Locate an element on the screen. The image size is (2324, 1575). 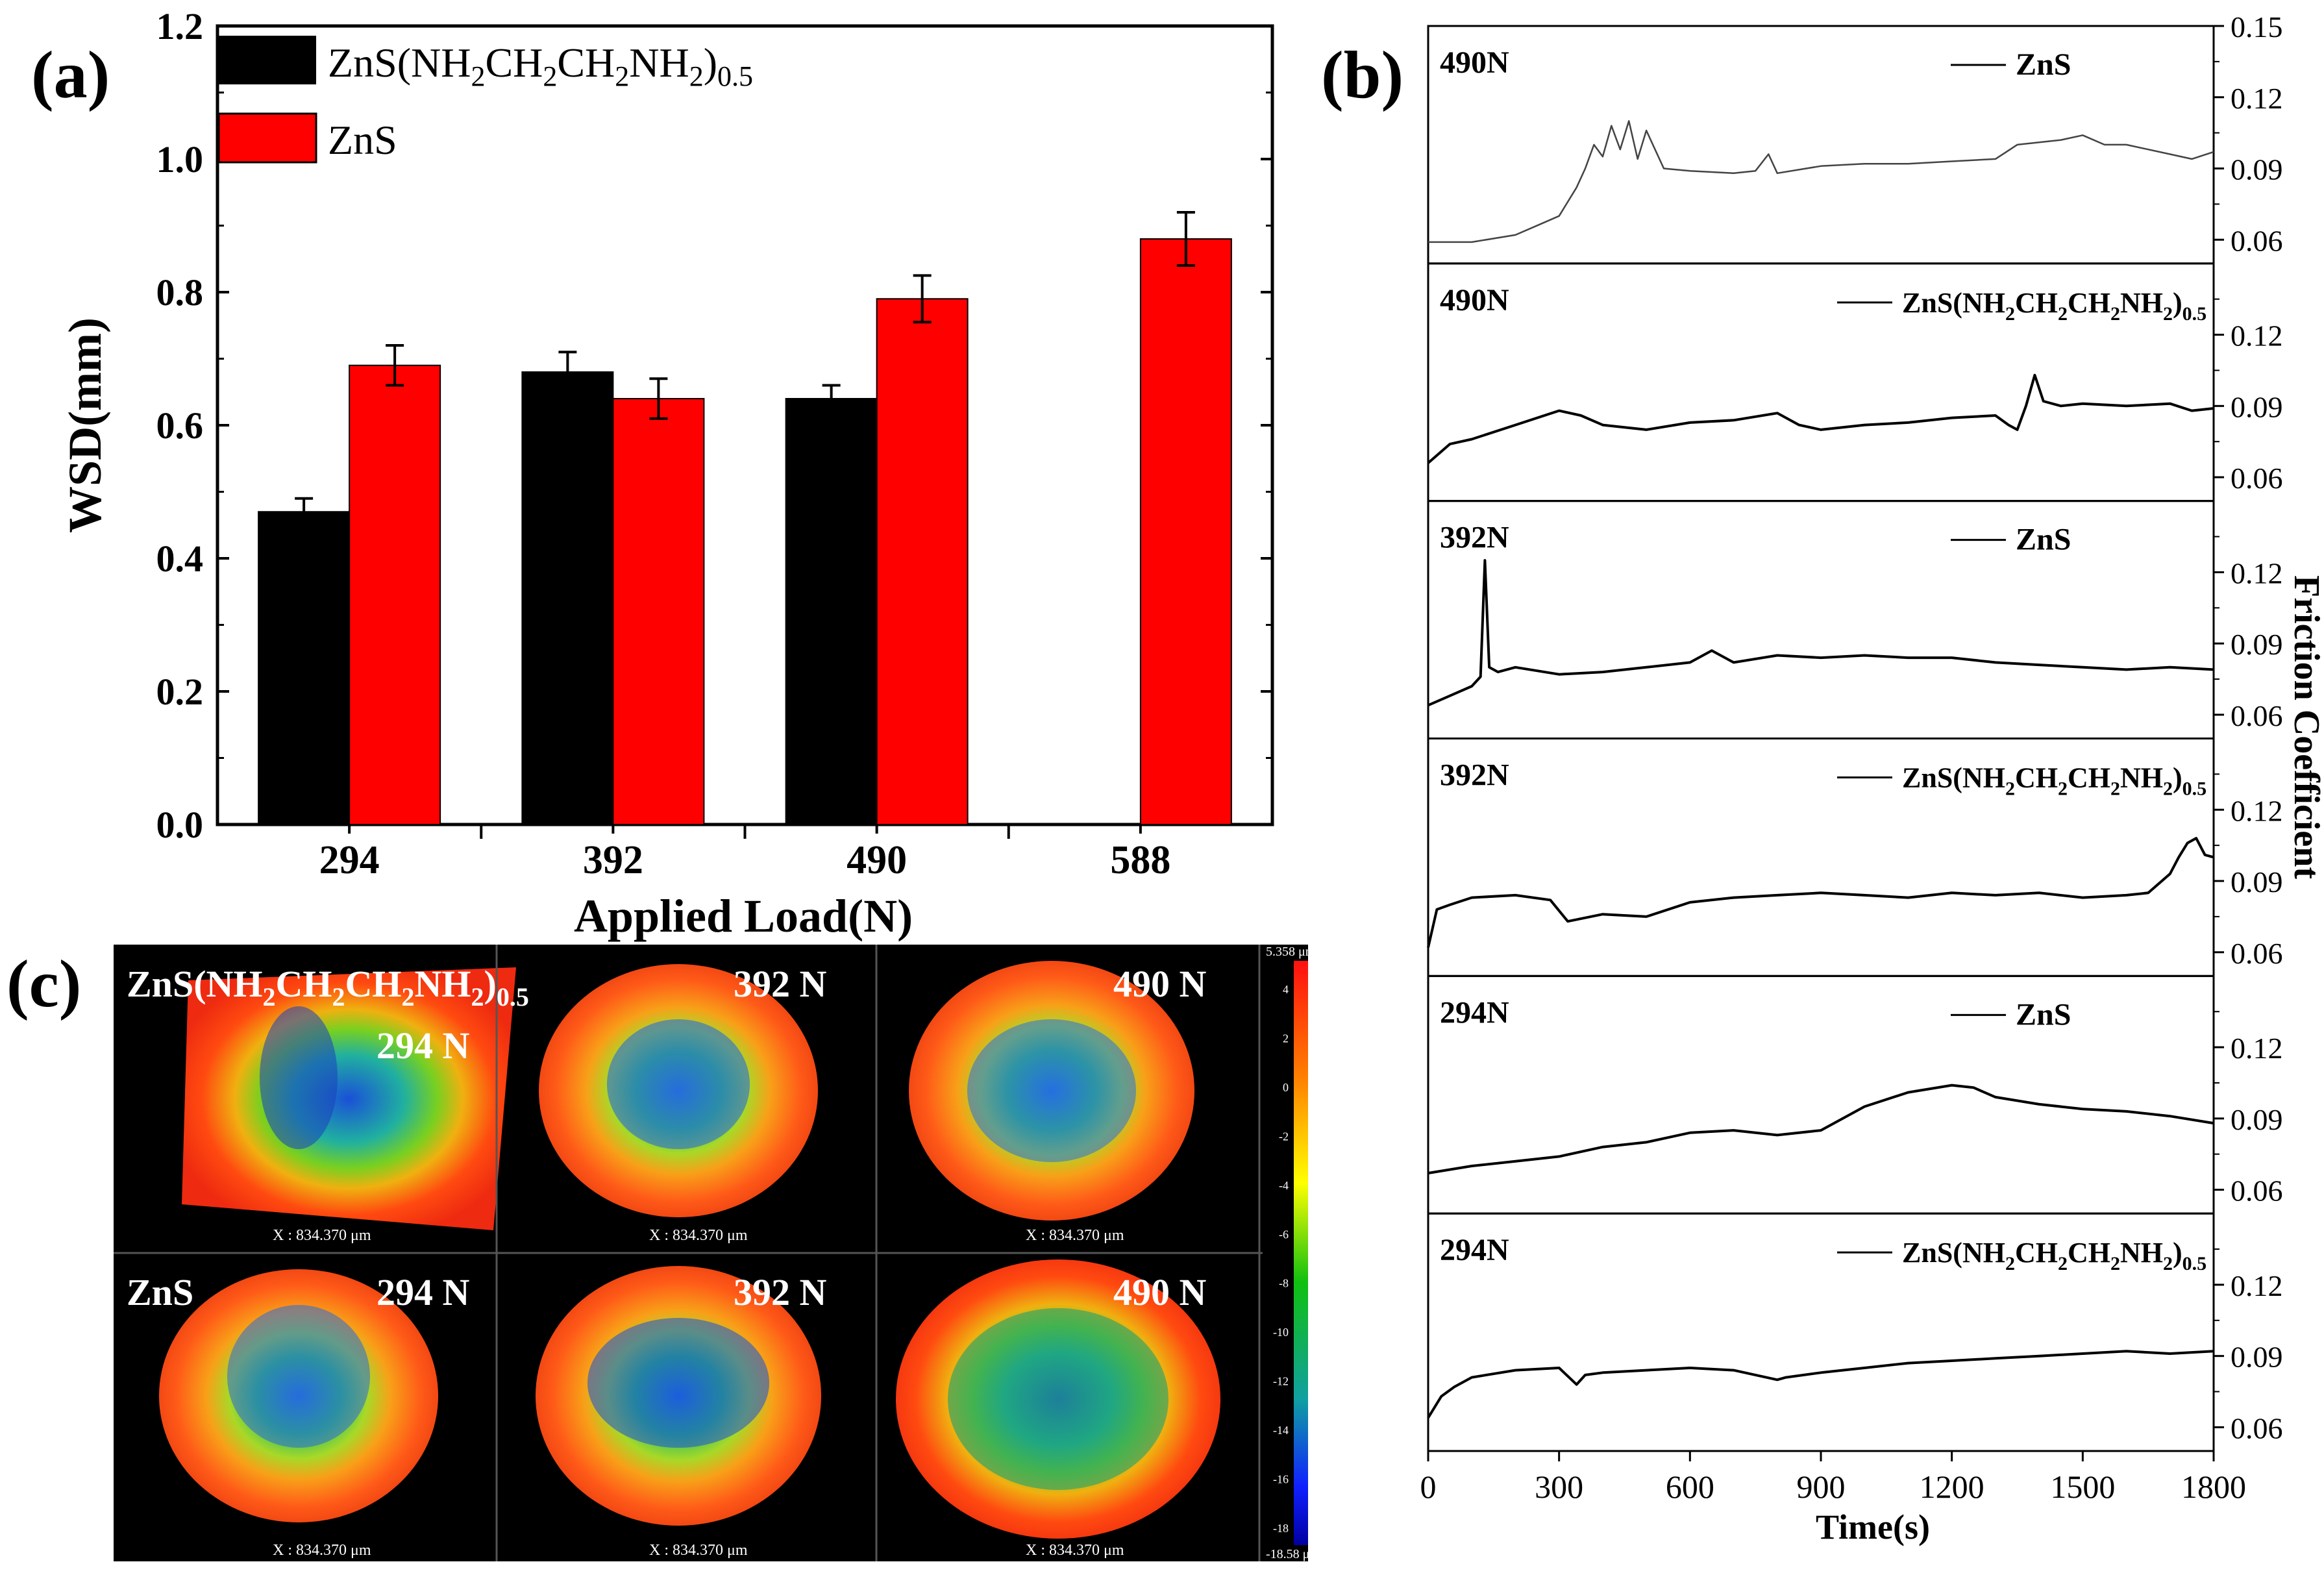
colorbar-tick-label: 2 is located at coordinates (1286, 1038).